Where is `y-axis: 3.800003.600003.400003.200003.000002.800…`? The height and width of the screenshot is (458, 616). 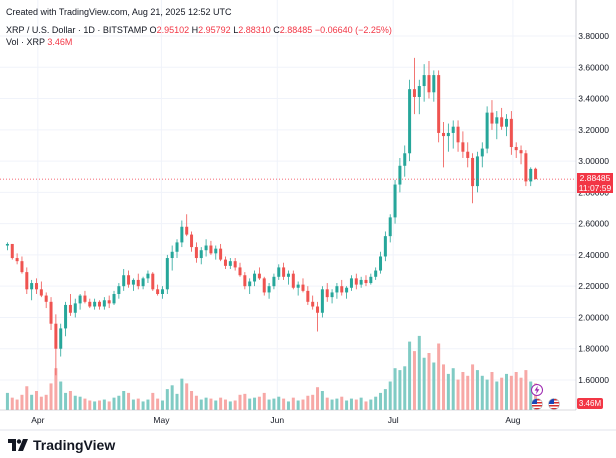 y-axis: 3.800003.600003.400003.200003.000002.800… is located at coordinates (593, 208).